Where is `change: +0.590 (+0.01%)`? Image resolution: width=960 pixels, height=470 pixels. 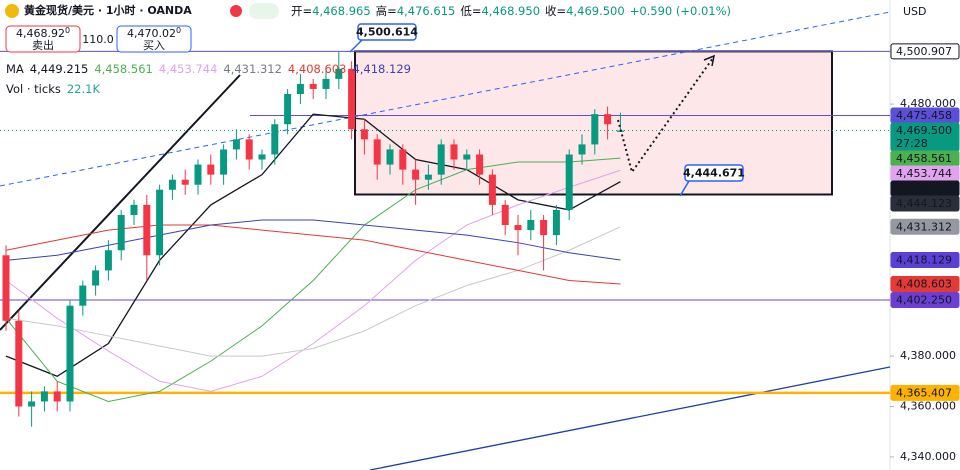 change: +0.590 (+0.01%) is located at coordinates (680, 11).